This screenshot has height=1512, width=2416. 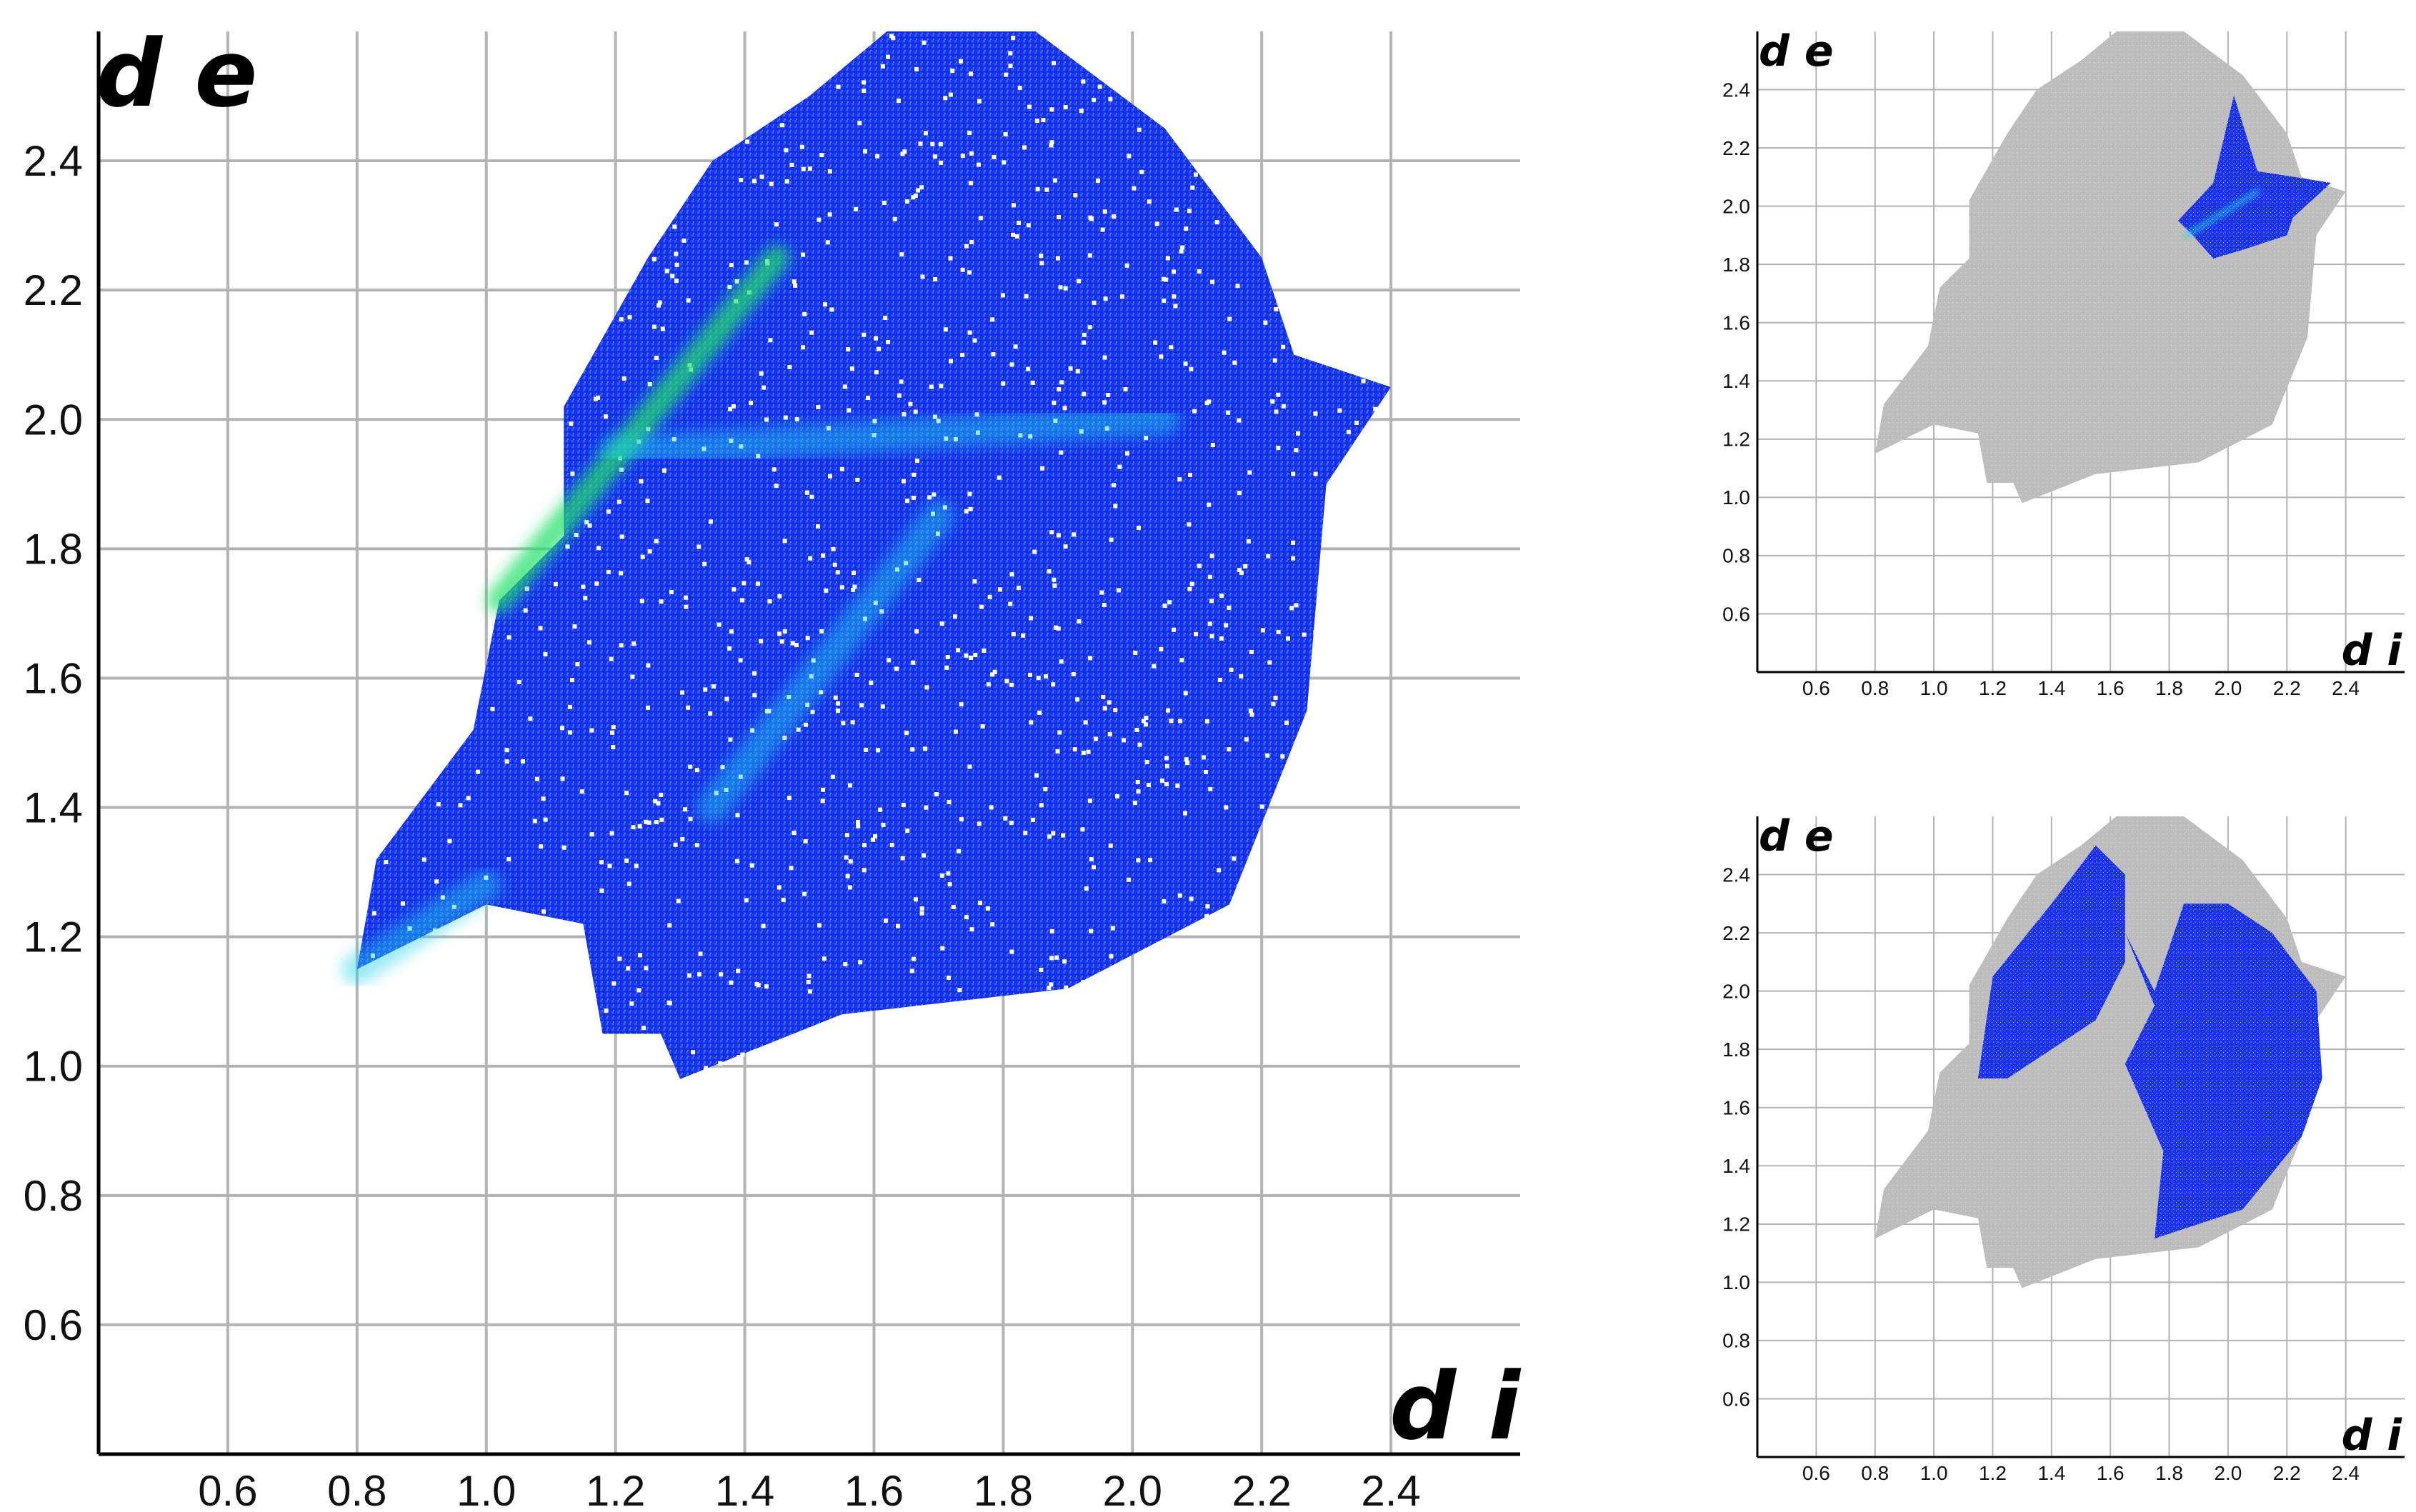 What do you see at coordinates (2372, 651) in the screenshot?
I see `x-axis-label: d i` at bounding box center [2372, 651].